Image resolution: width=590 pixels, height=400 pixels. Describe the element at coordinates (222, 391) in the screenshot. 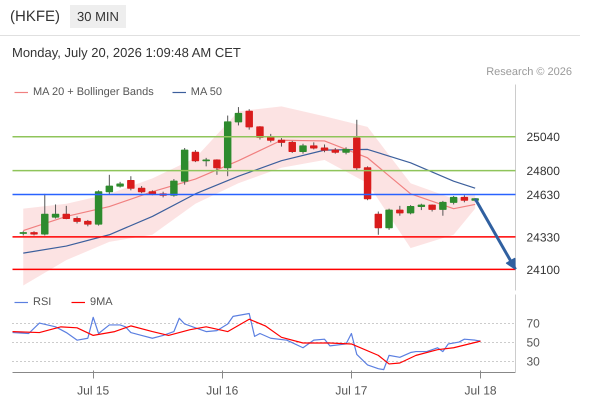

I see `x-tick-label: Jul 16` at that location.